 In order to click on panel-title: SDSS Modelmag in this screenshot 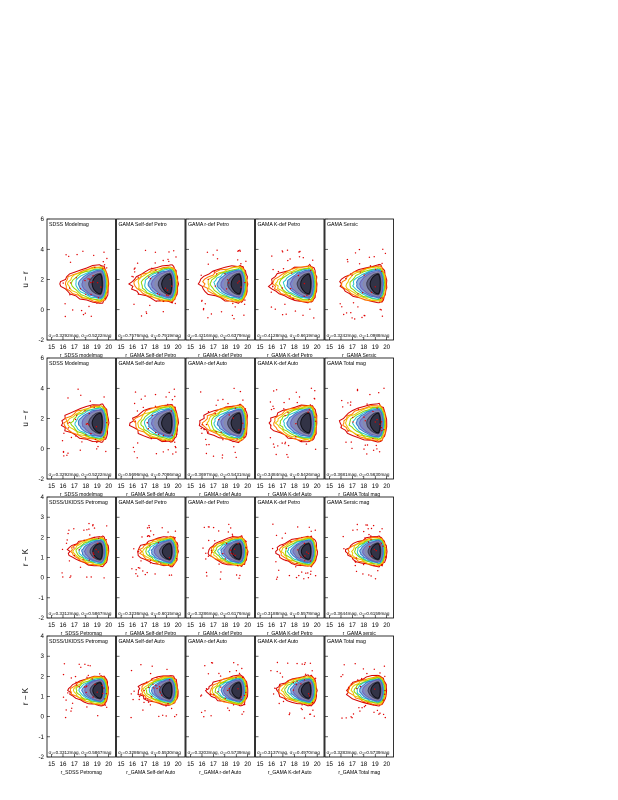, I will do `click(69, 364)`.